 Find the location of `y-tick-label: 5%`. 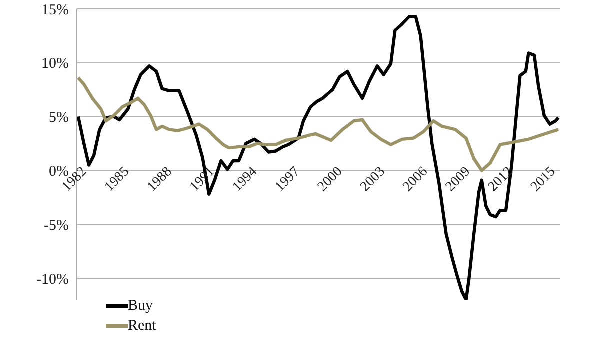

y-tick-label: 5% is located at coordinates (59, 118).